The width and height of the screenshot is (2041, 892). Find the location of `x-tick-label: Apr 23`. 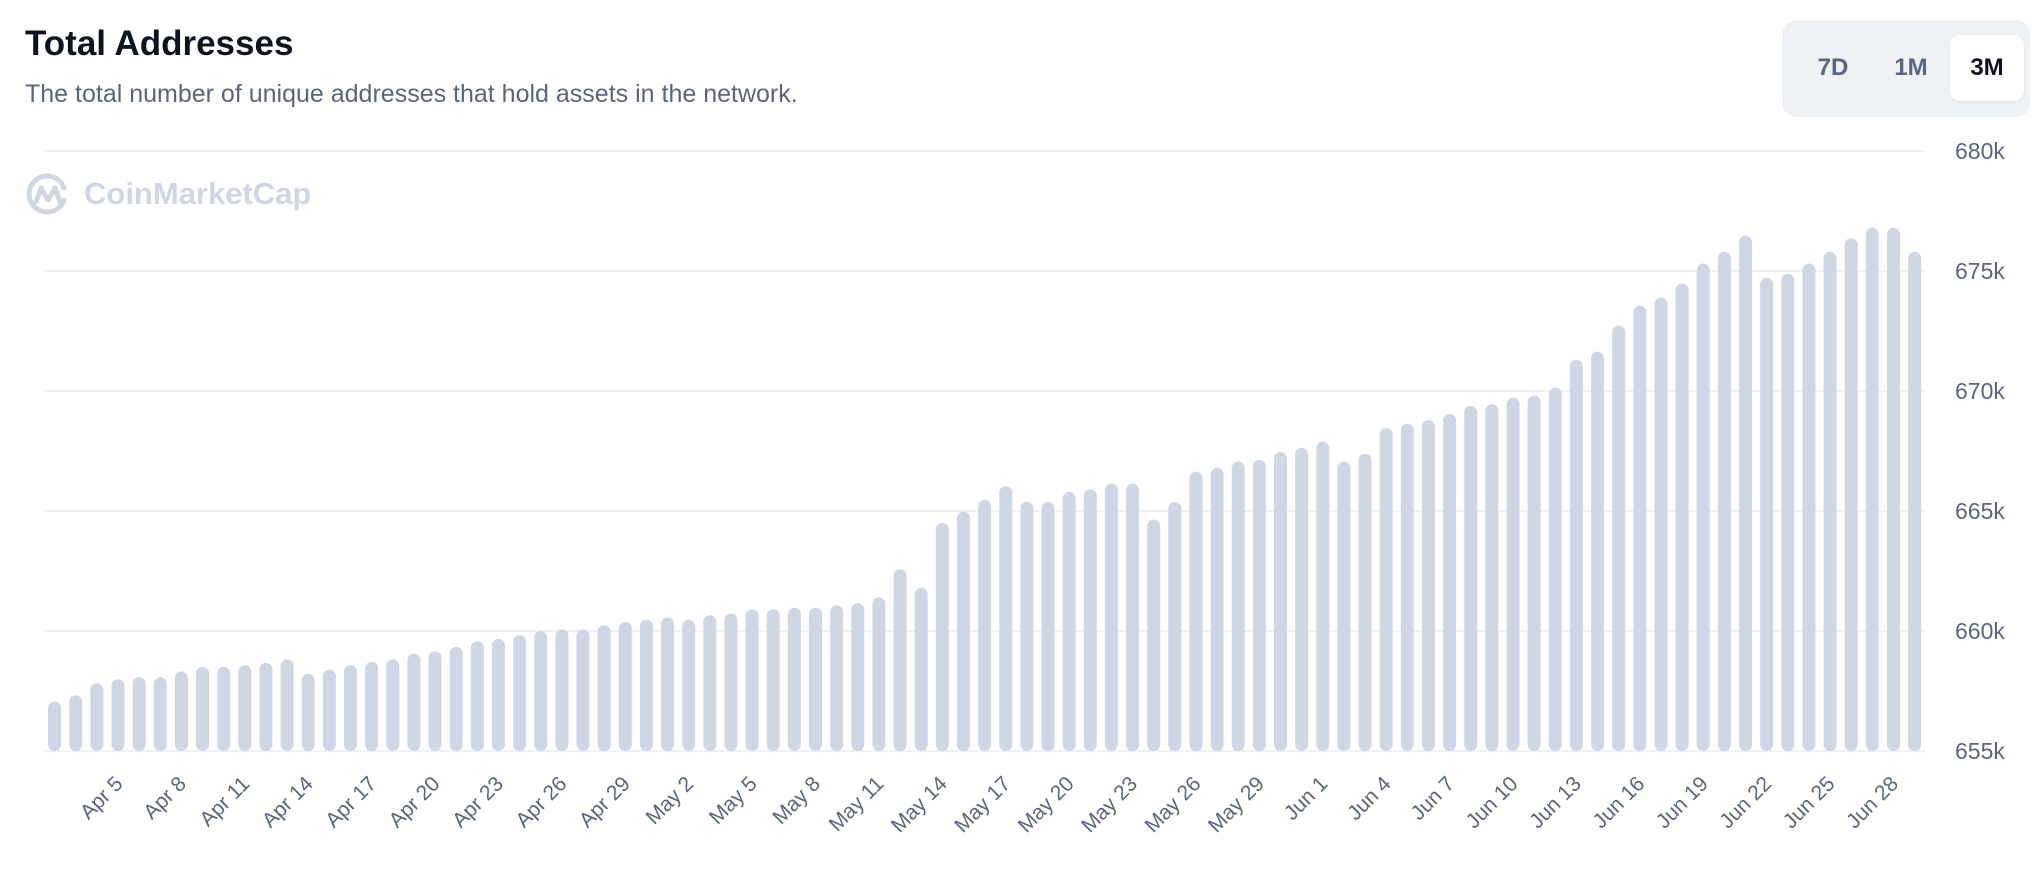

x-tick-label: Apr 23 is located at coordinates (478, 802).